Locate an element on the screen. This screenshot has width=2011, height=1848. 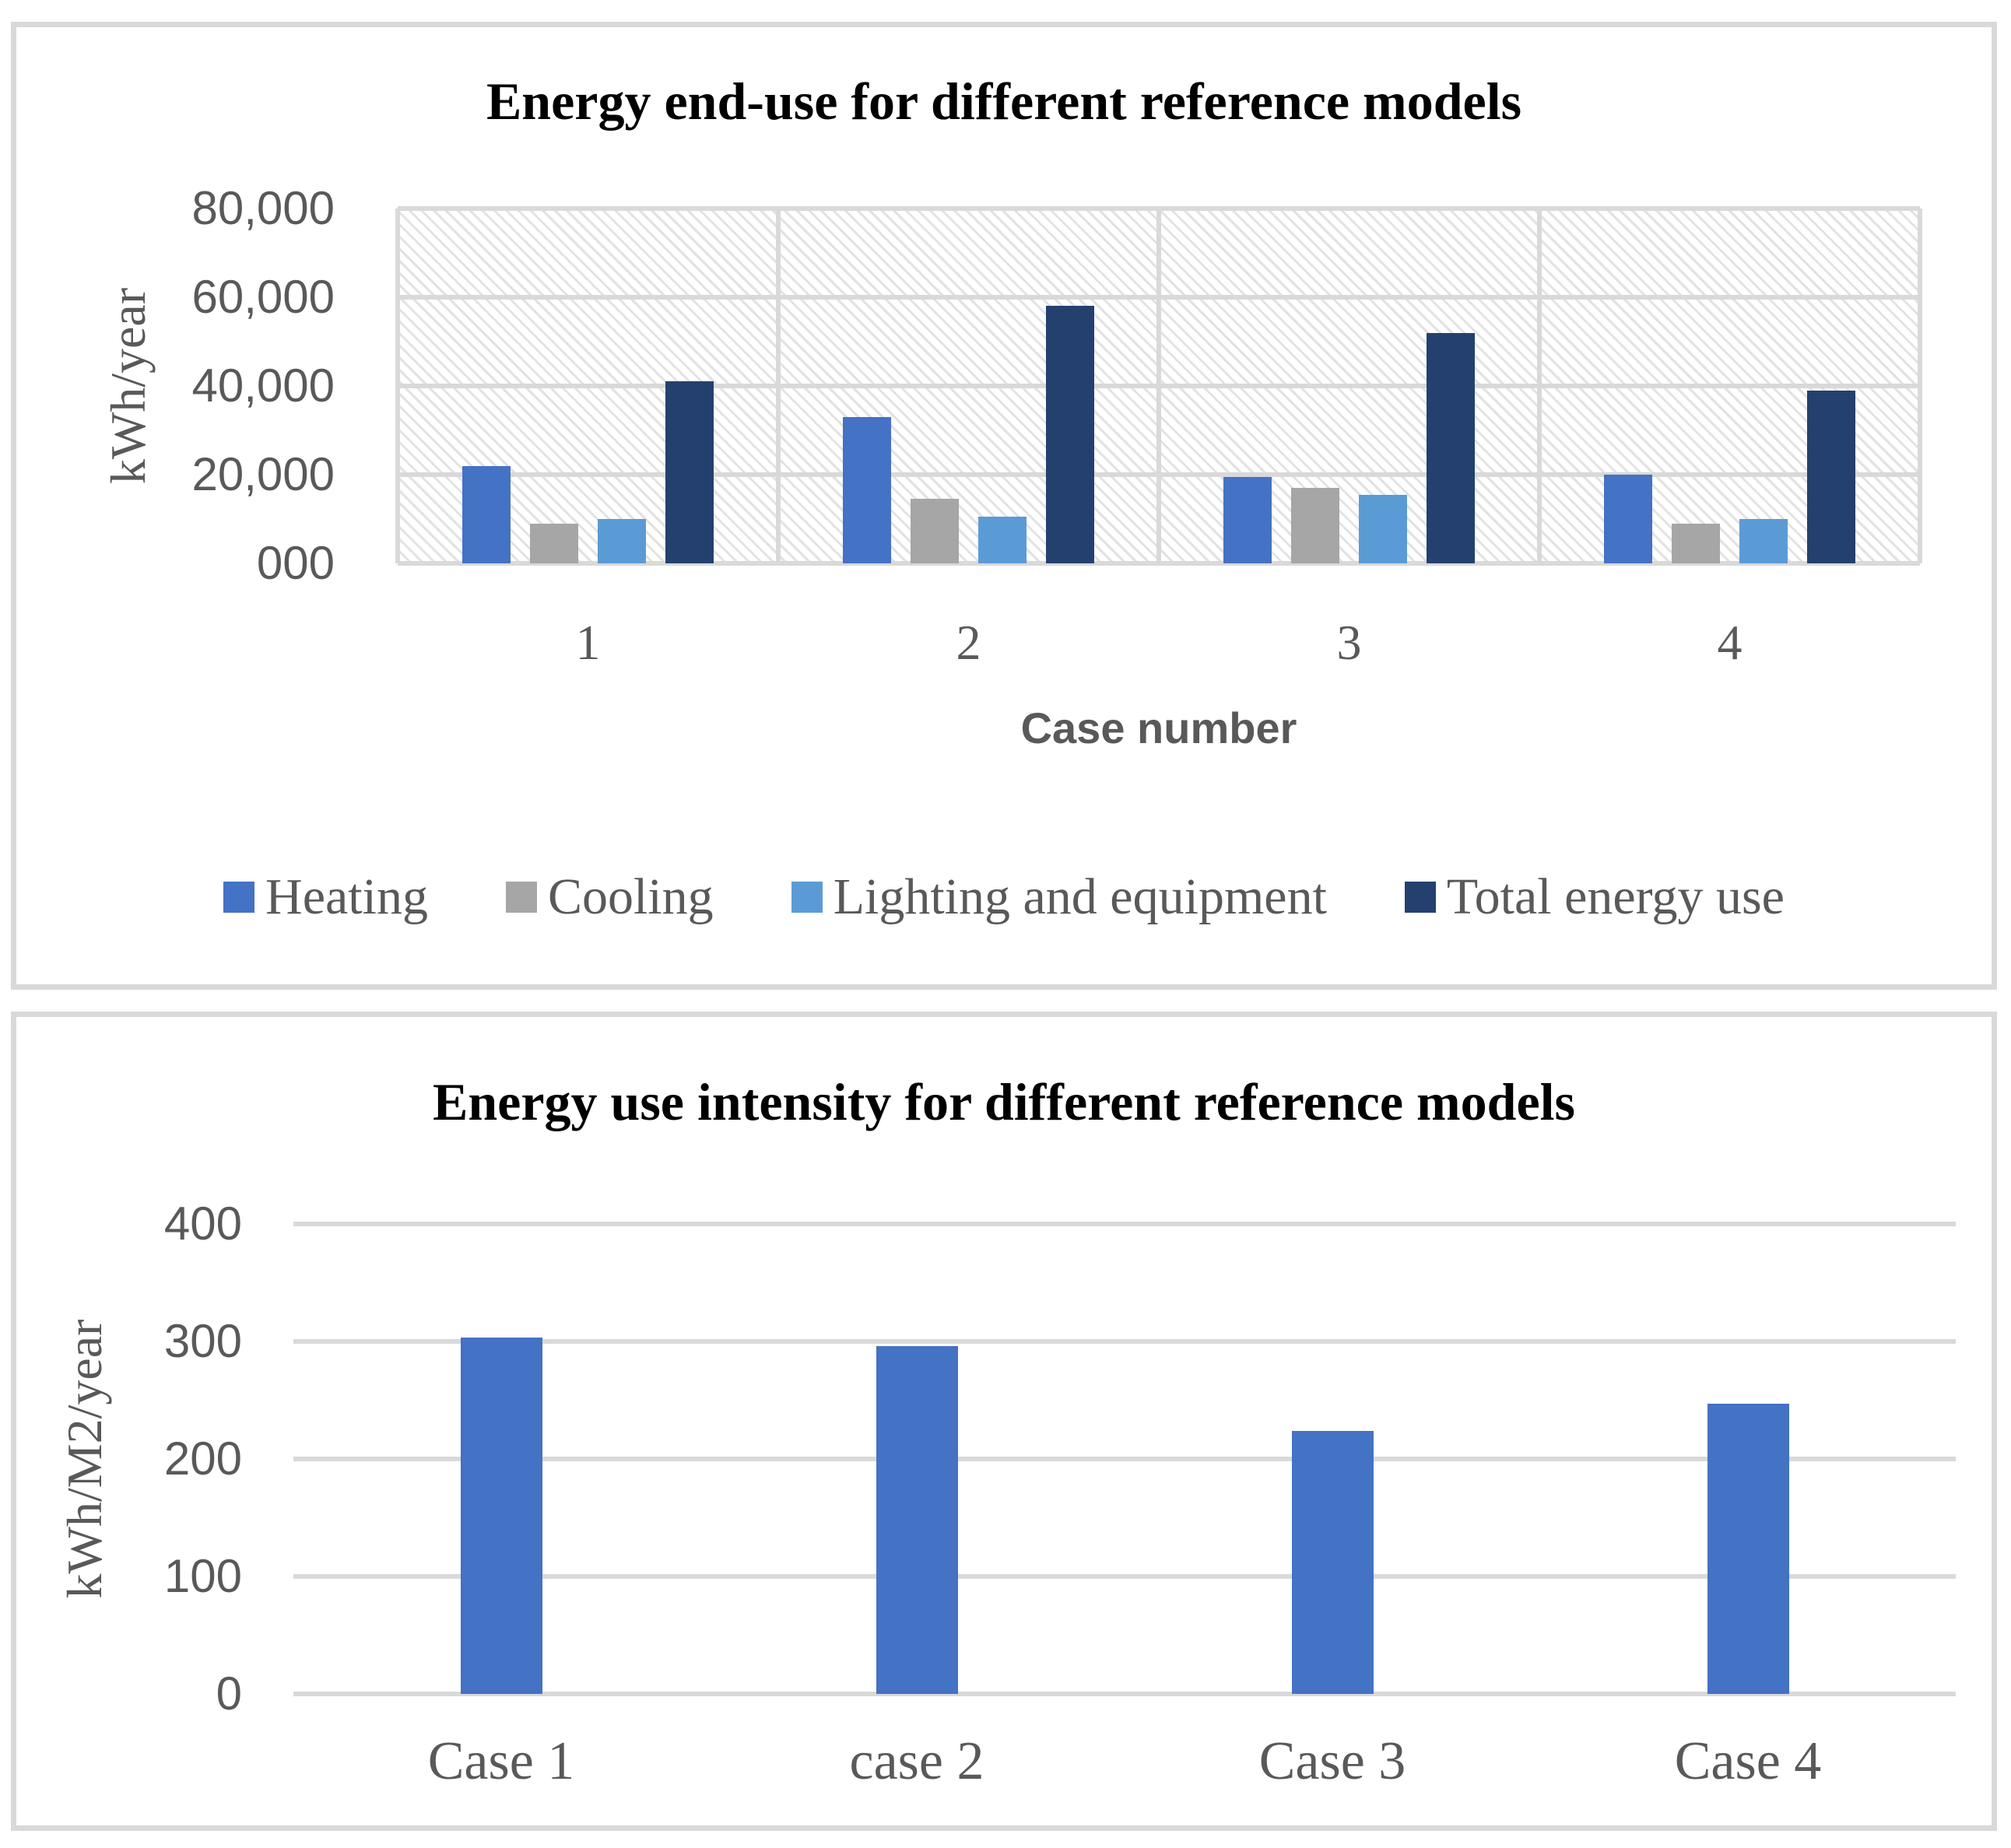
legend-label-total-energy-use: Total energy use is located at coordinates (1615, 896).